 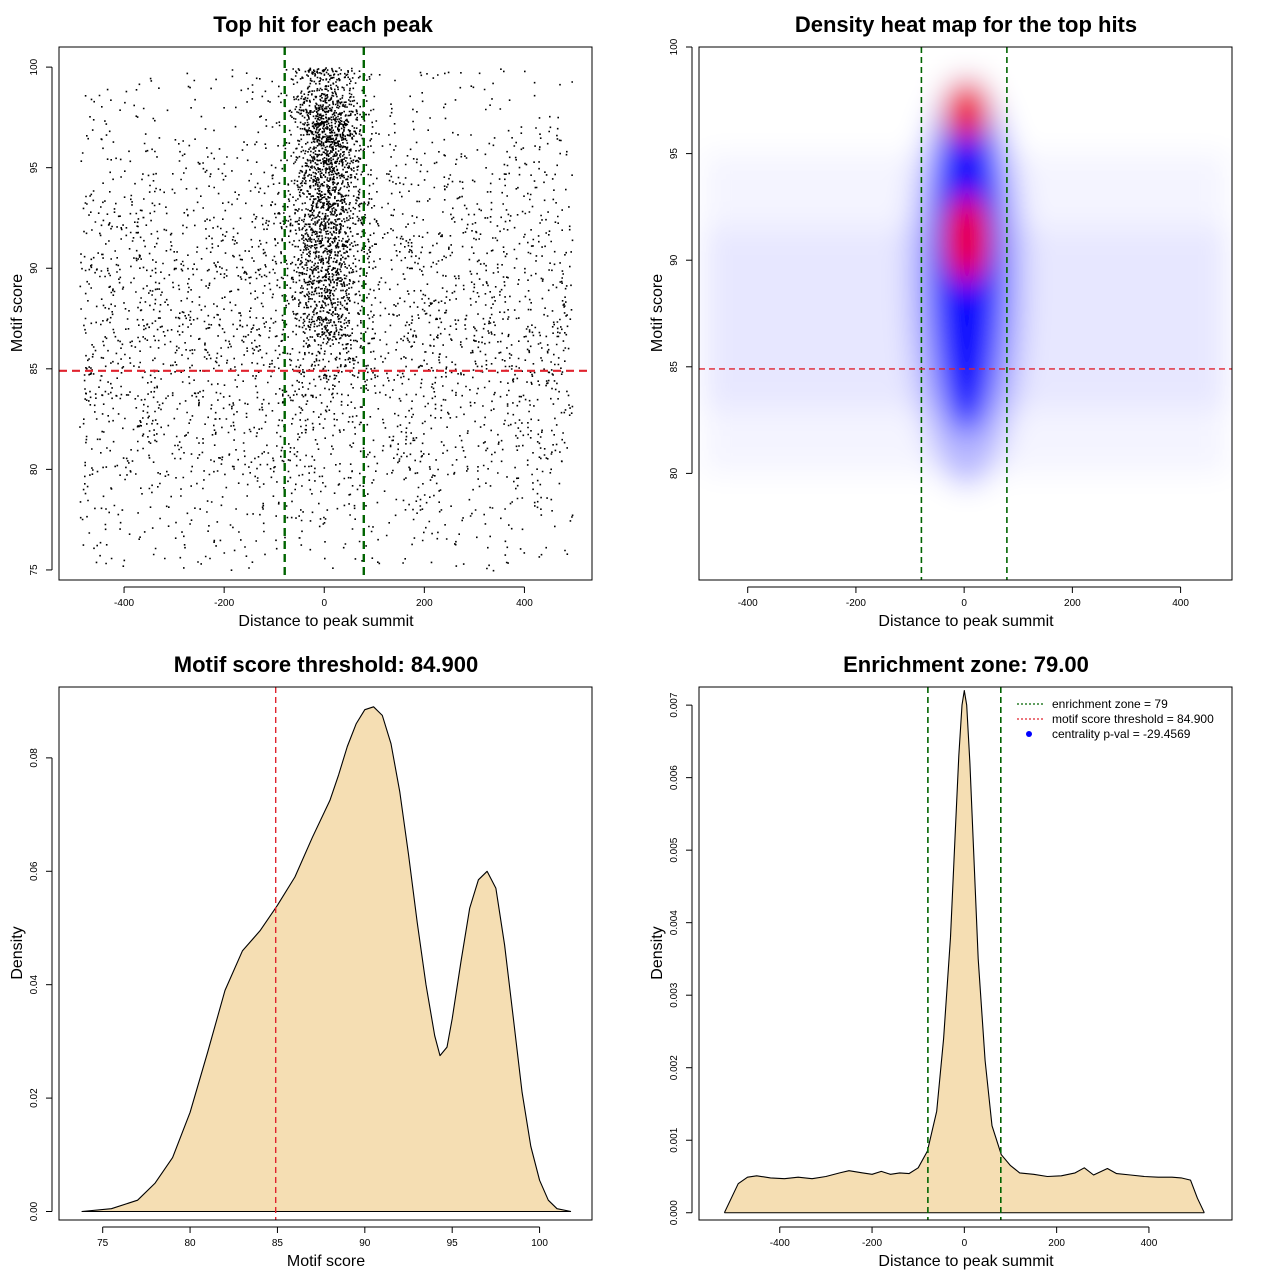 What do you see at coordinates (780, 1243) in the screenshot?
I see `distance-density-x-tick-label: -400` at bounding box center [780, 1243].